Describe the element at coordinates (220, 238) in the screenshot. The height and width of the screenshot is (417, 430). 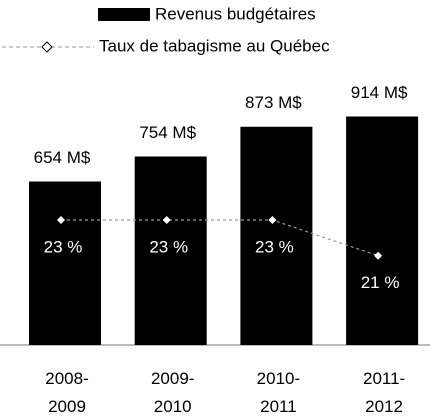
I see `line` at that location.